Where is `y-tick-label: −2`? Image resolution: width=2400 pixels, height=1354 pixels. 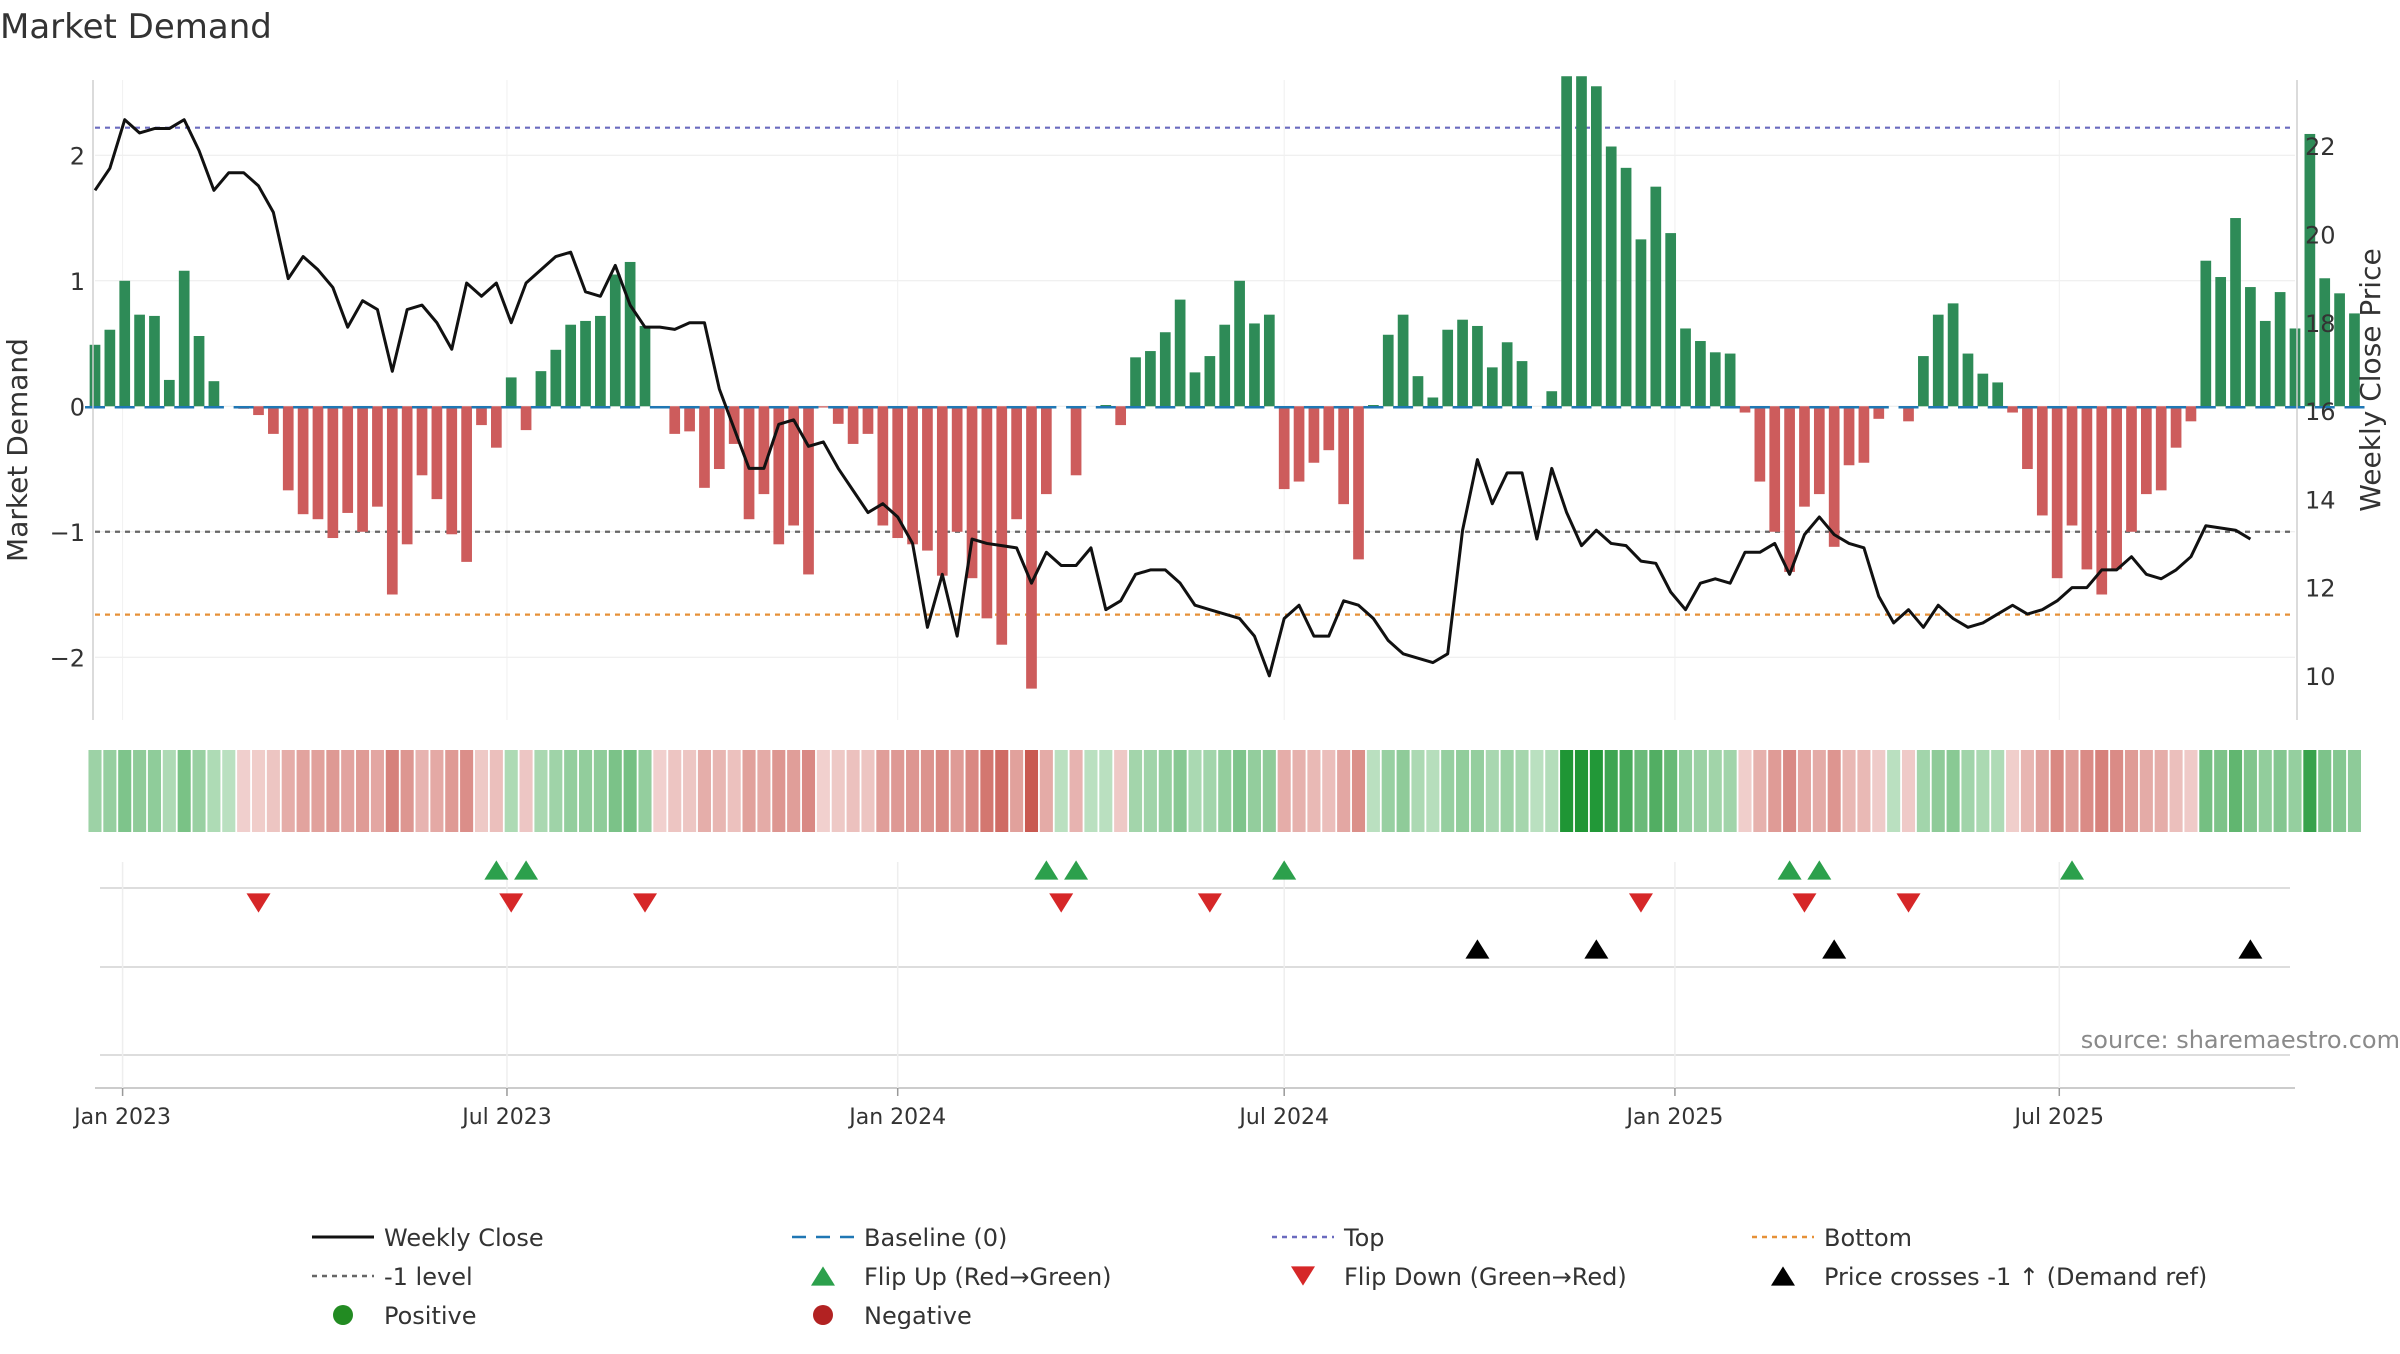
y-tick-label: −2 is located at coordinates (67, 658).